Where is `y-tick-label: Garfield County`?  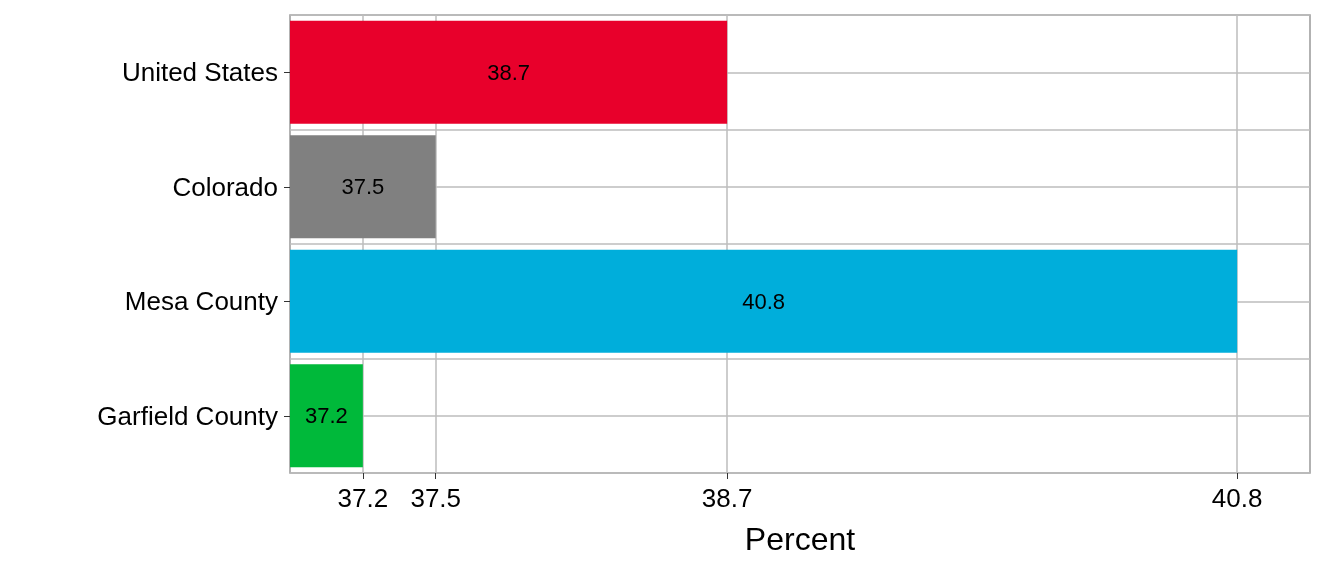
y-tick-label: Garfield County is located at coordinates (187, 415).